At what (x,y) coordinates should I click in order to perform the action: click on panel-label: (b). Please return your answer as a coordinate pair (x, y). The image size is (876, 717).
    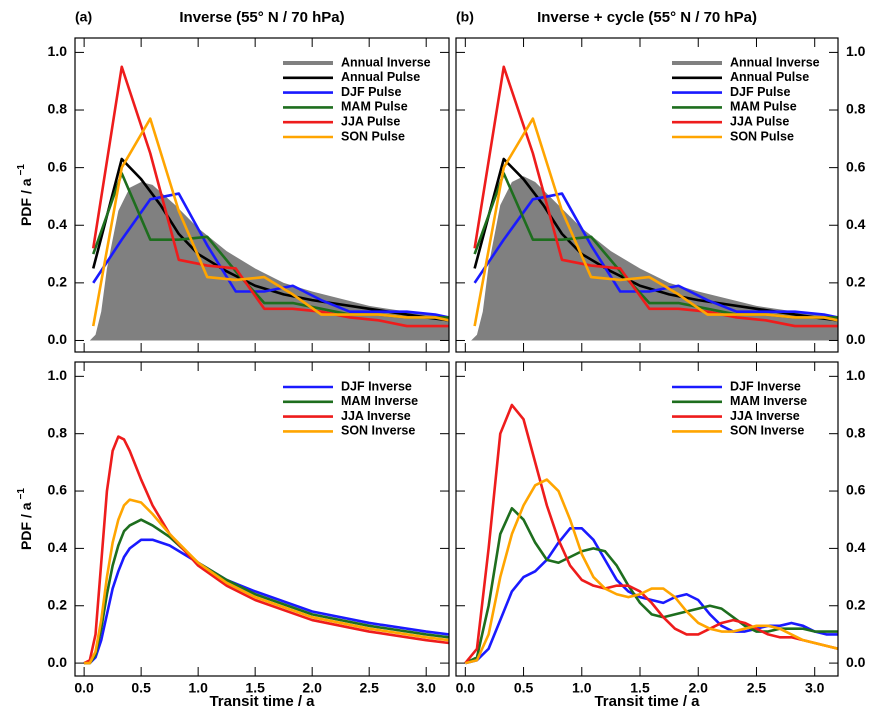
    Looking at the image, I should click on (465, 17).